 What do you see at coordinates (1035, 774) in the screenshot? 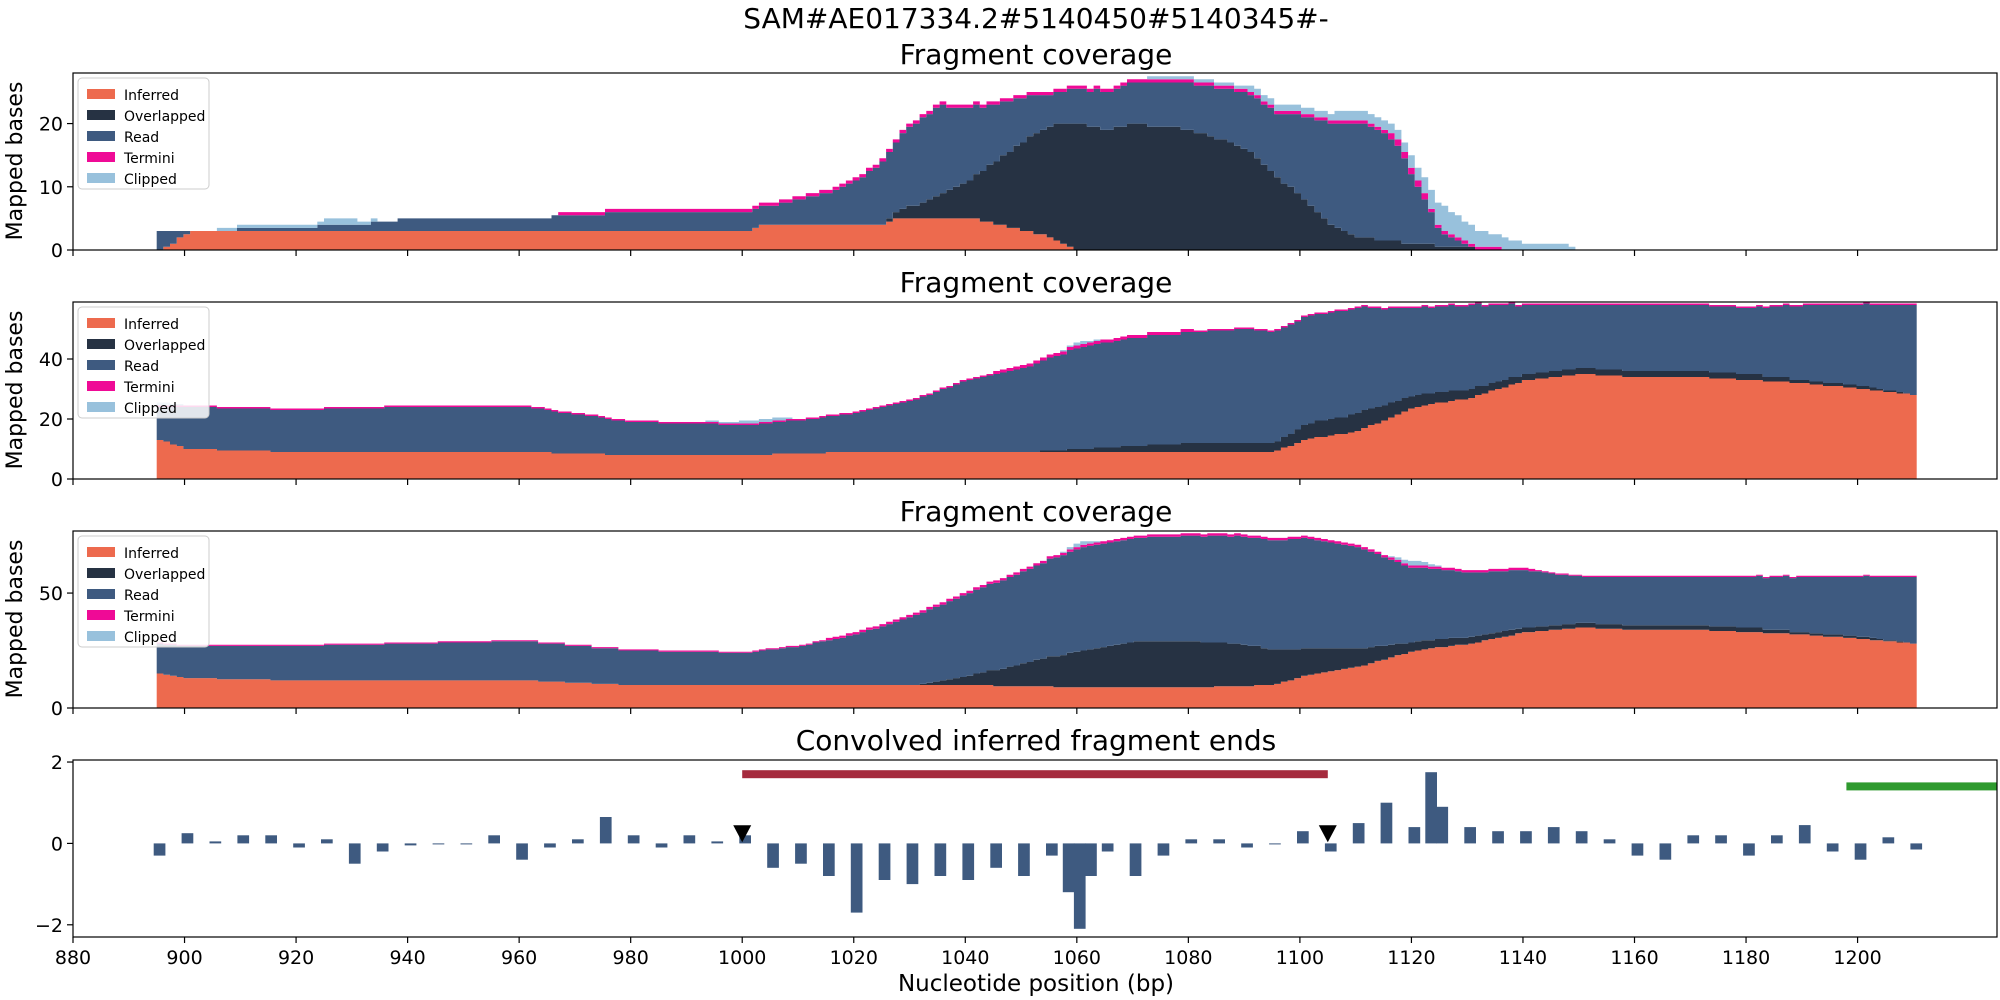
I see `interval-red-bar` at bounding box center [1035, 774].